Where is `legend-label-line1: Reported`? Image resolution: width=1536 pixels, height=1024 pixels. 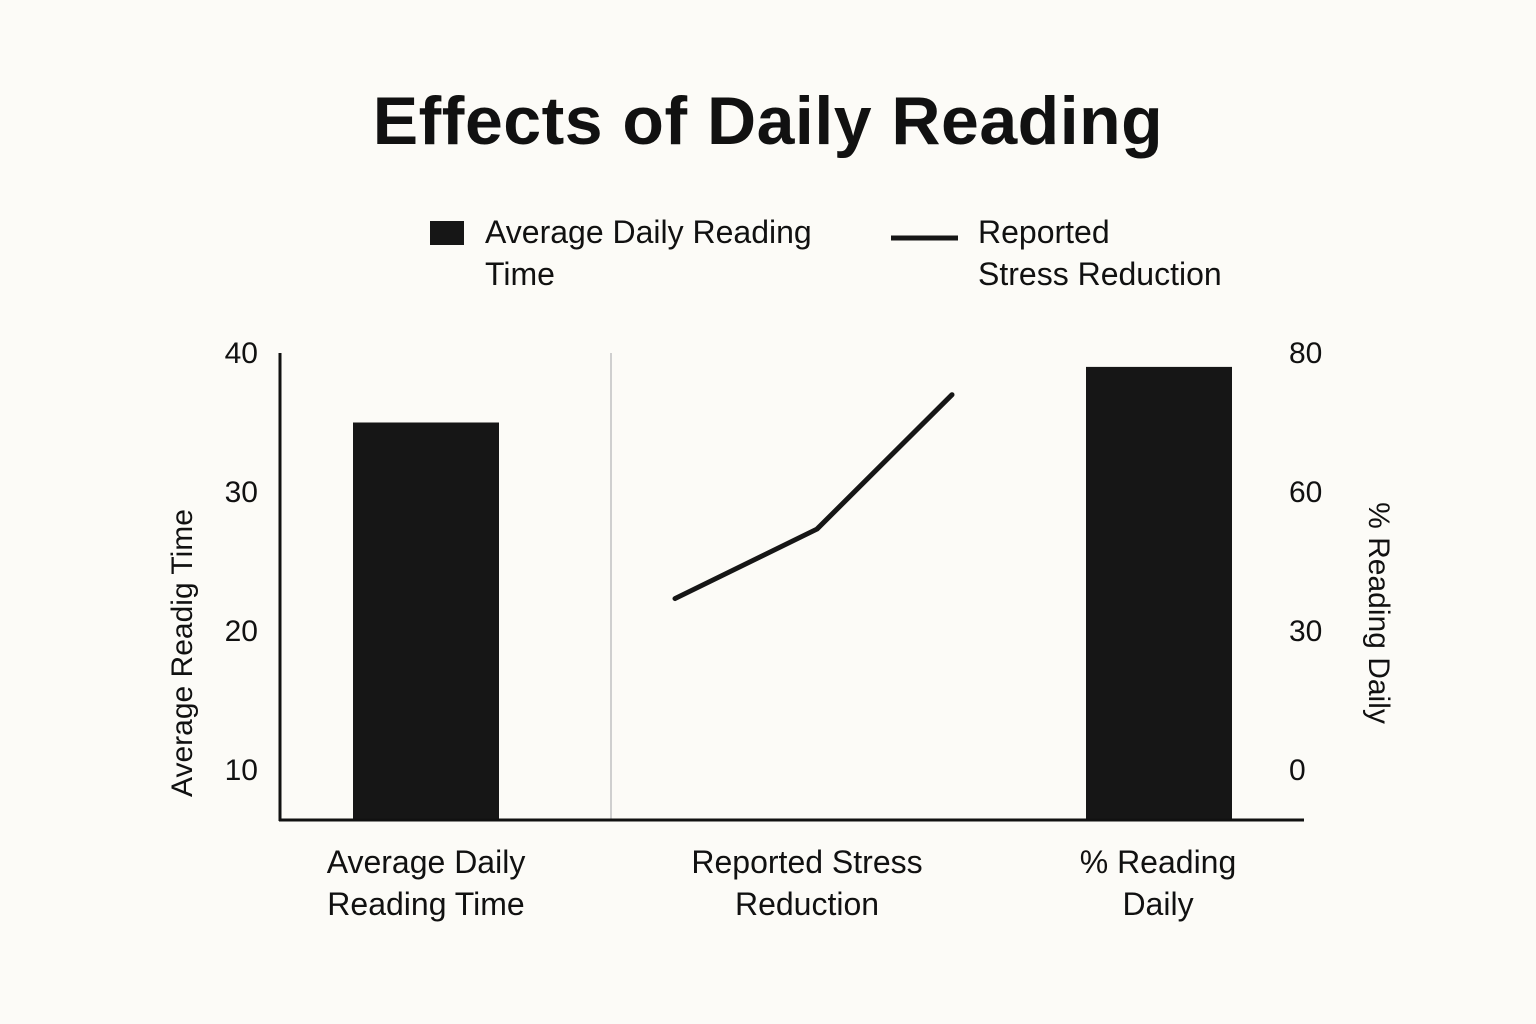 legend-label-line1: Reported is located at coordinates (1044, 232).